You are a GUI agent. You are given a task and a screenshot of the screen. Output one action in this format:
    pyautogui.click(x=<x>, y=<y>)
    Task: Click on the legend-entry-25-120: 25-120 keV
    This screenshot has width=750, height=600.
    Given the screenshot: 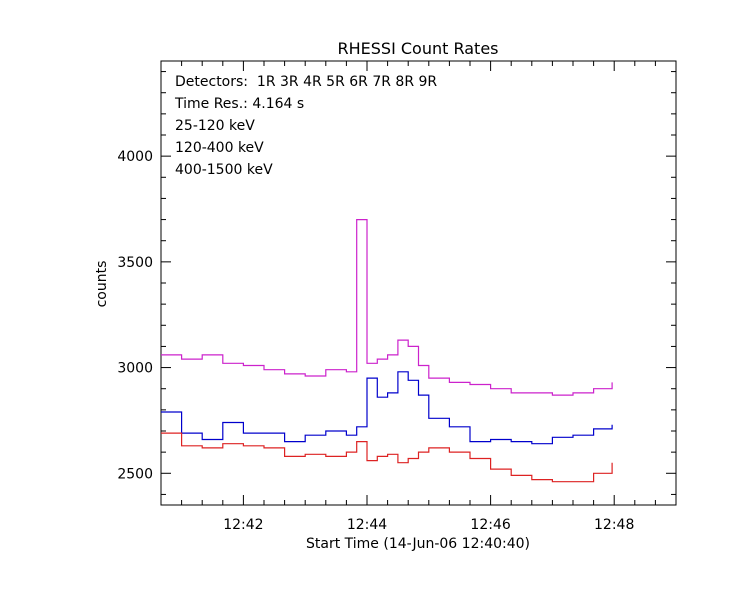 What is the action you would take?
    pyautogui.click(x=215, y=126)
    